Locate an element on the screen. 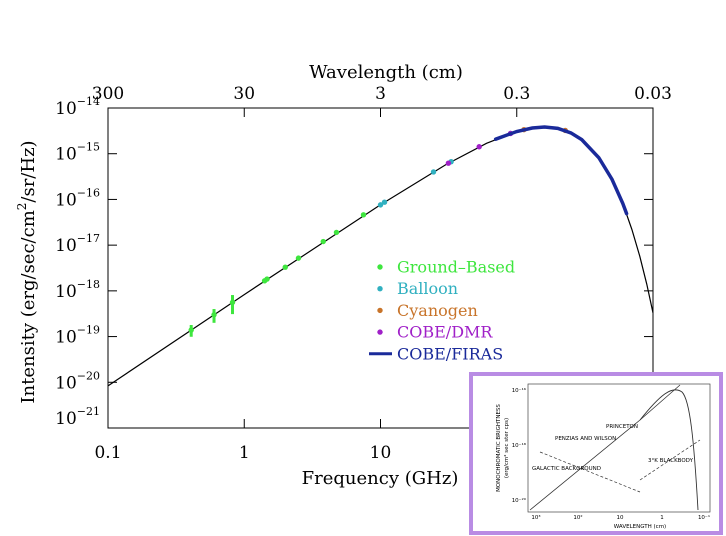  y-tick-label: 10−16 is located at coordinates (77, 198).